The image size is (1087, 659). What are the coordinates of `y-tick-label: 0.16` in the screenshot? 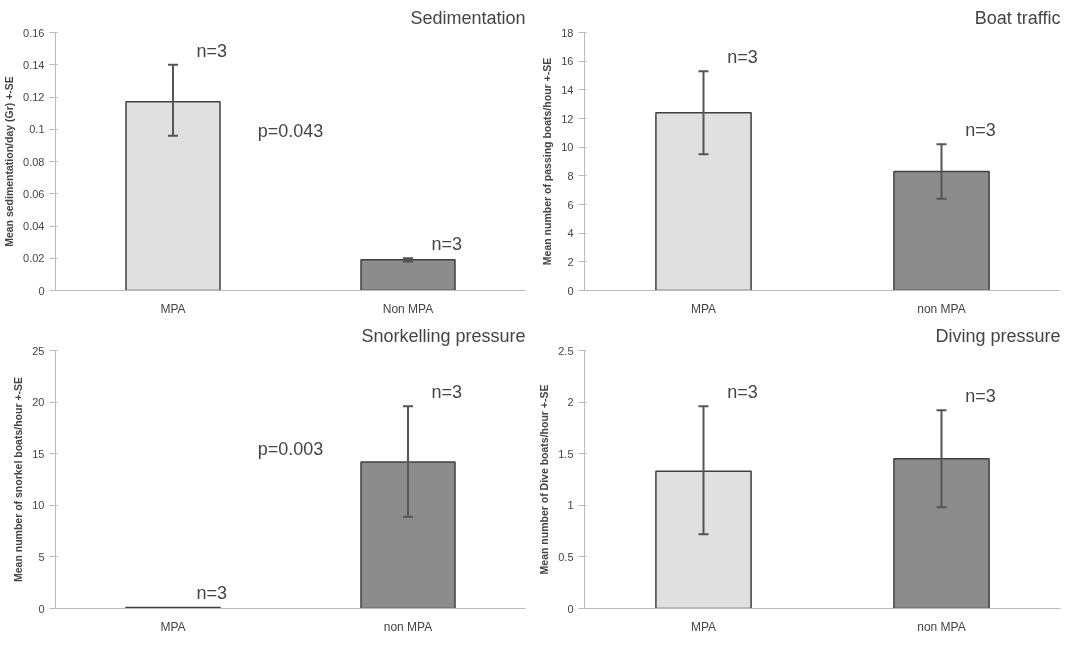 It's located at (34, 32).